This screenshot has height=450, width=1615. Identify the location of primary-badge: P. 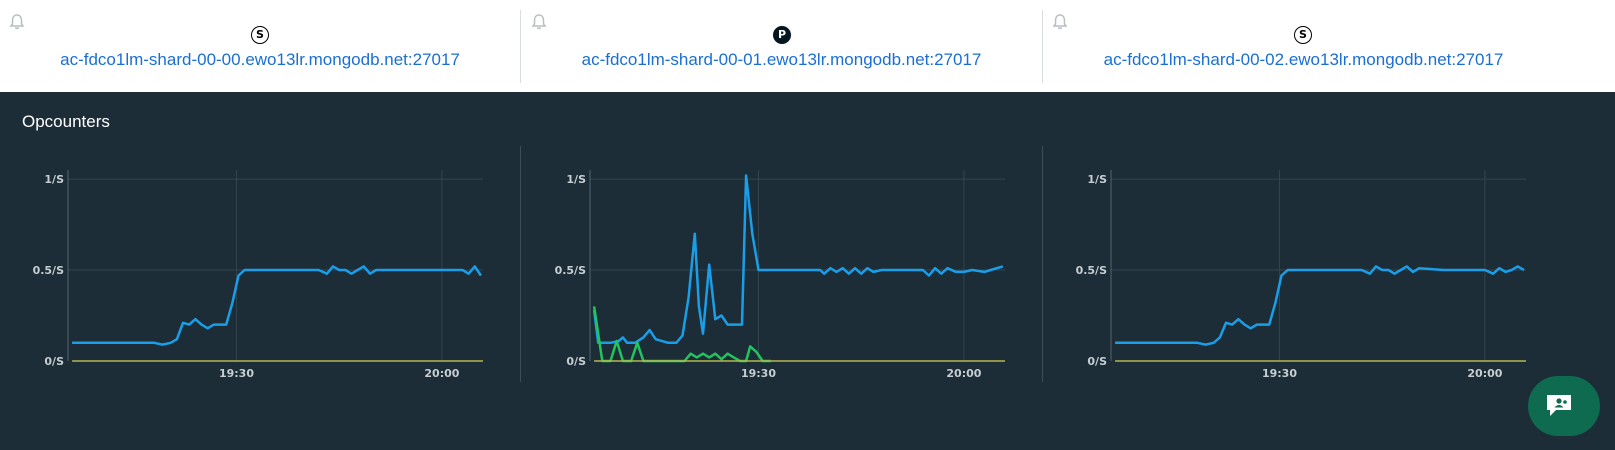
(782, 35).